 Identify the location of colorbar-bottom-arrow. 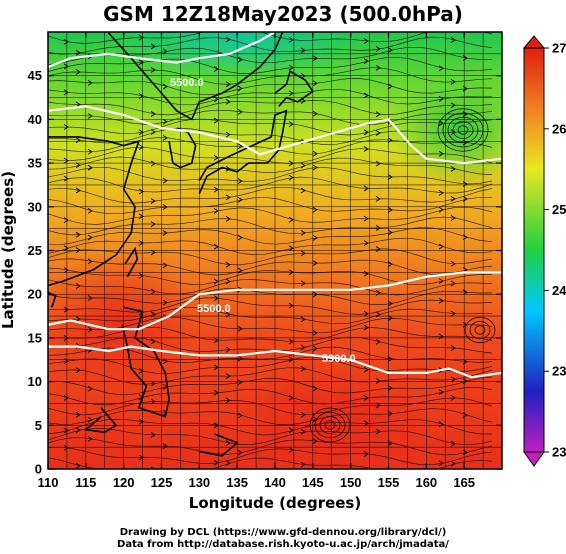
(534, 459).